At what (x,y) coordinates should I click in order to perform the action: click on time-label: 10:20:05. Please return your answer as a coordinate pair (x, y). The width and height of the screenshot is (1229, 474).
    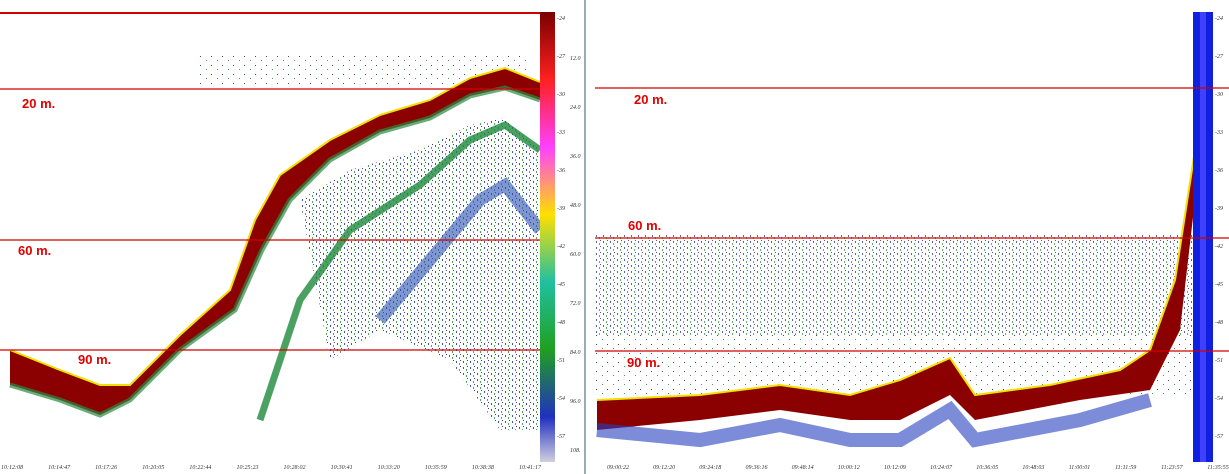
    Looking at the image, I should click on (153, 468).